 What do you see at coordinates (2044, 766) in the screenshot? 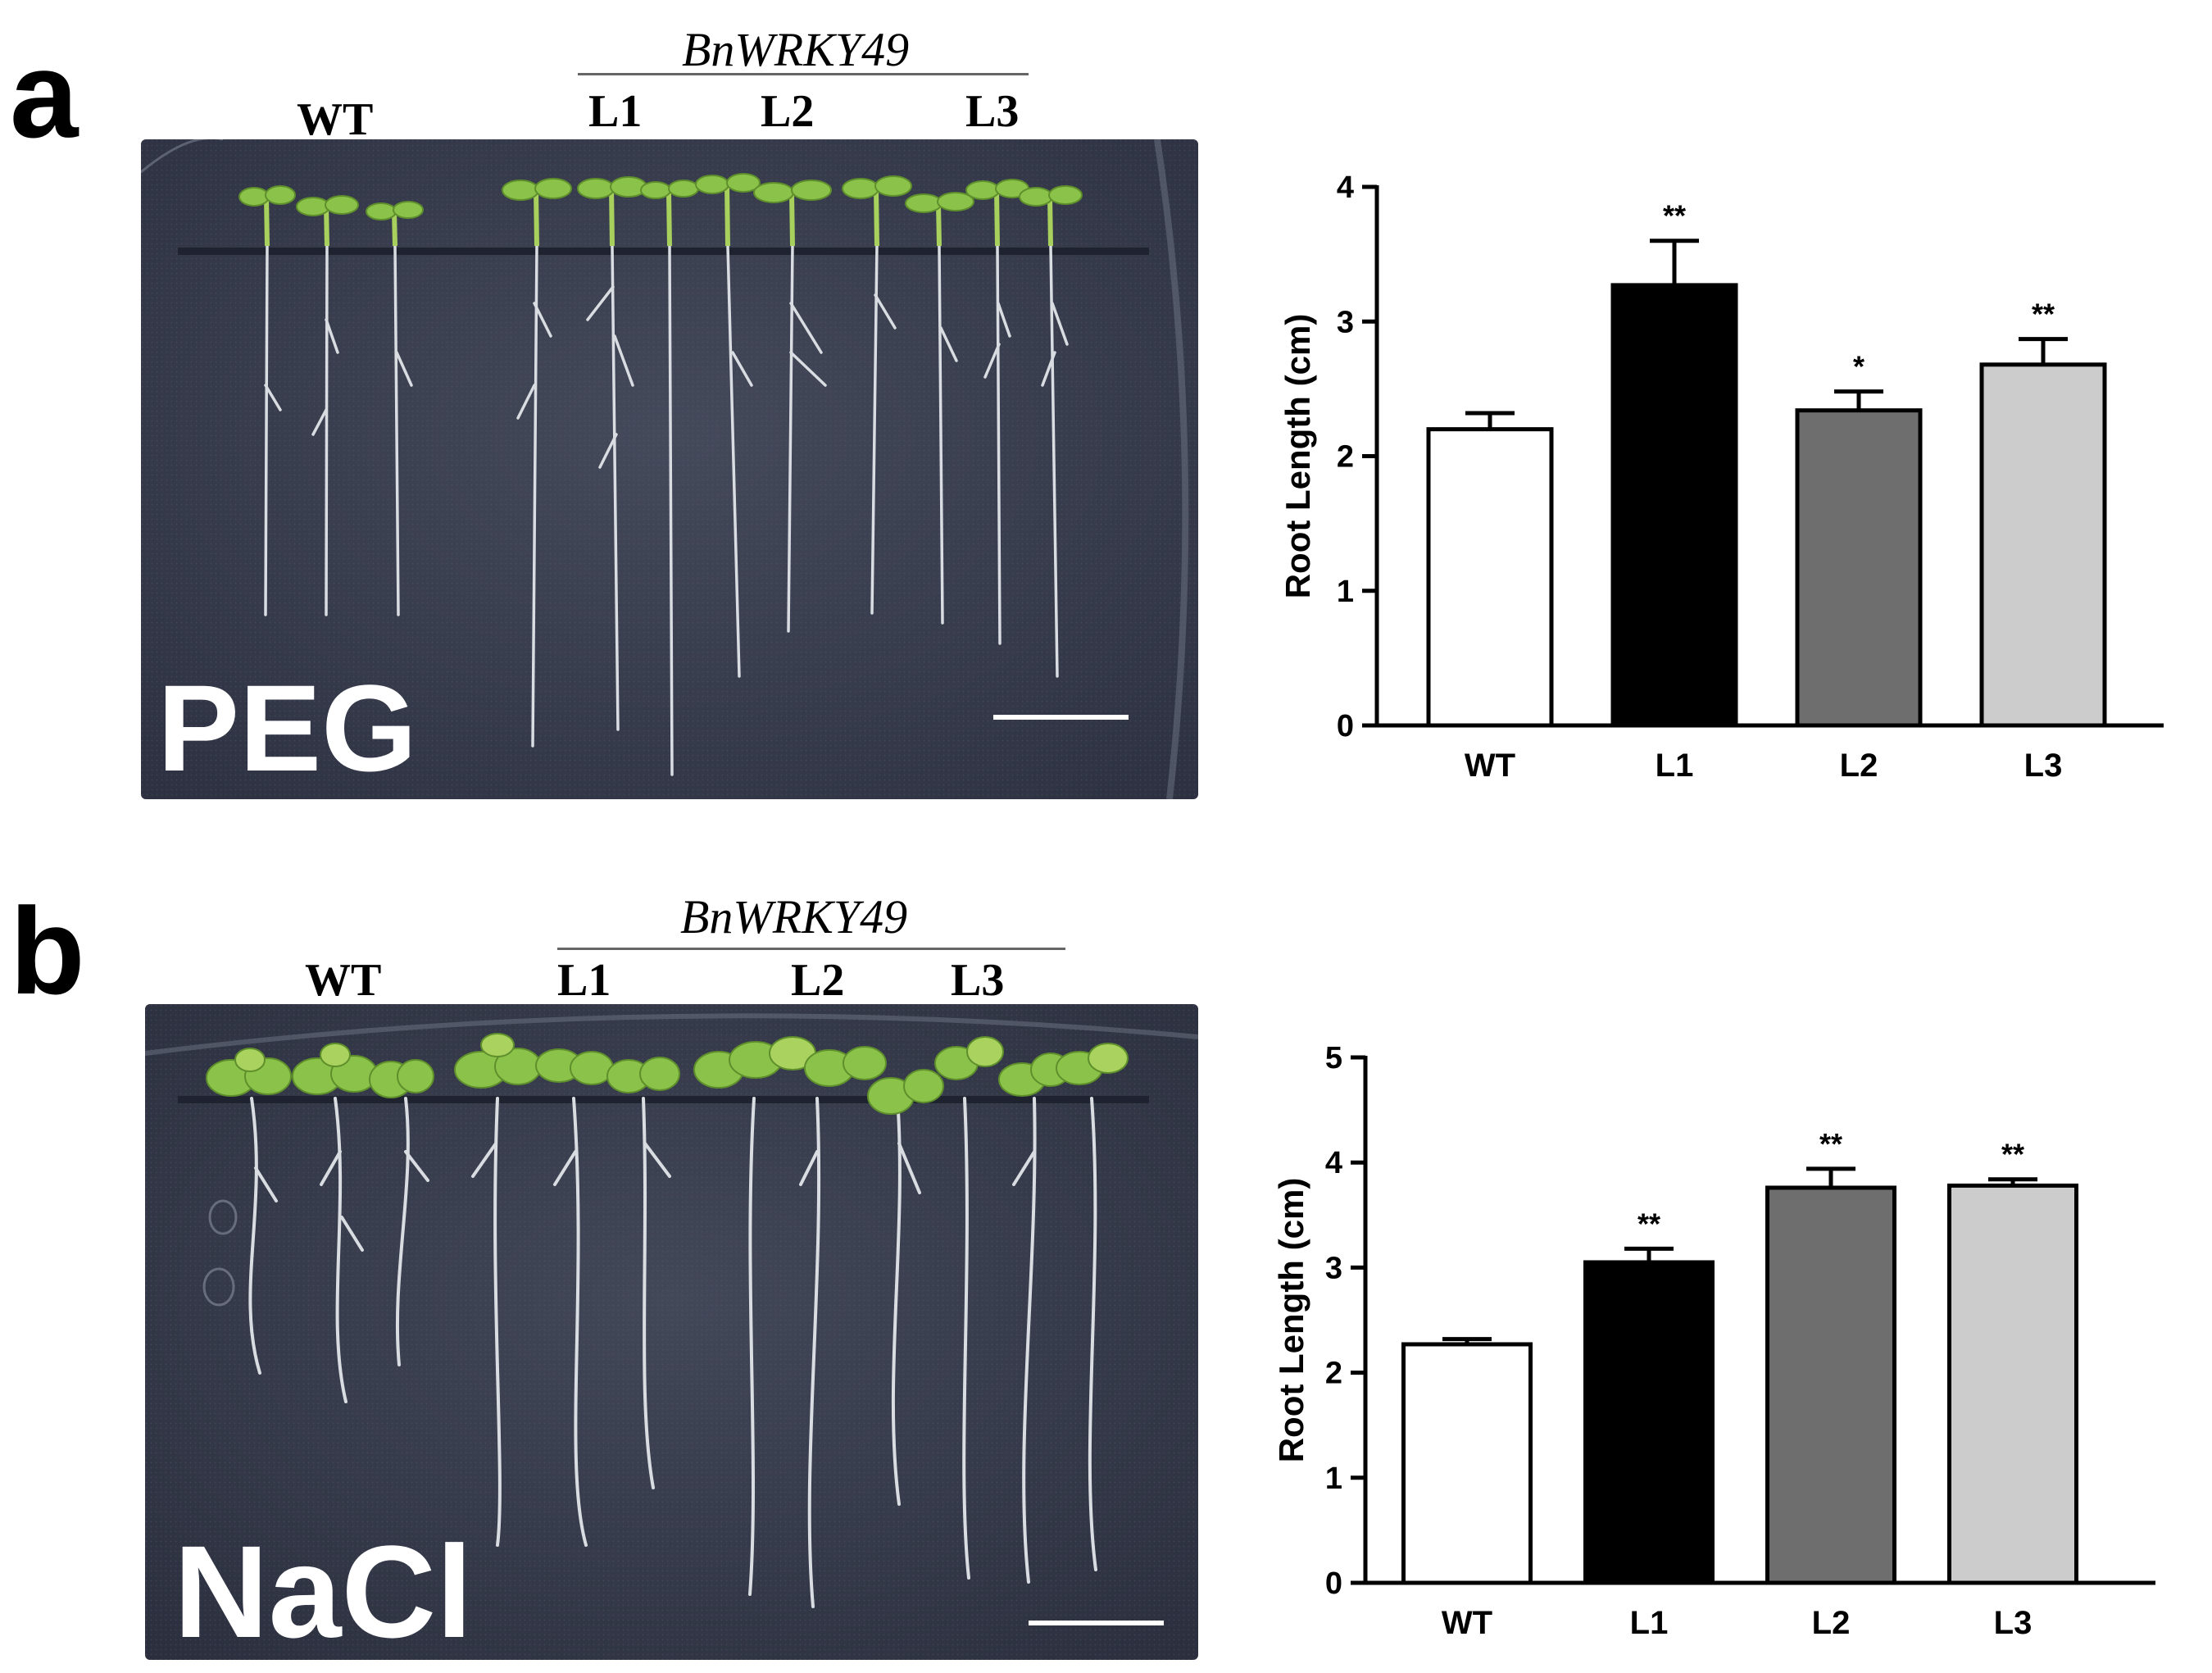
I see `chart-peg-x-tick-label-L3: L3` at bounding box center [2044, 766].